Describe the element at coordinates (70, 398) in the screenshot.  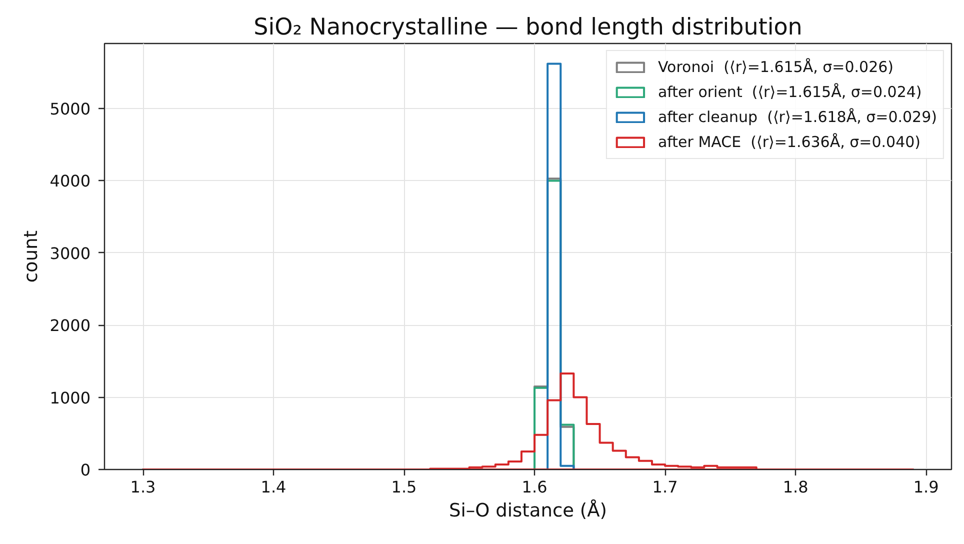
I see `y-tick-label: 1000` at that location.